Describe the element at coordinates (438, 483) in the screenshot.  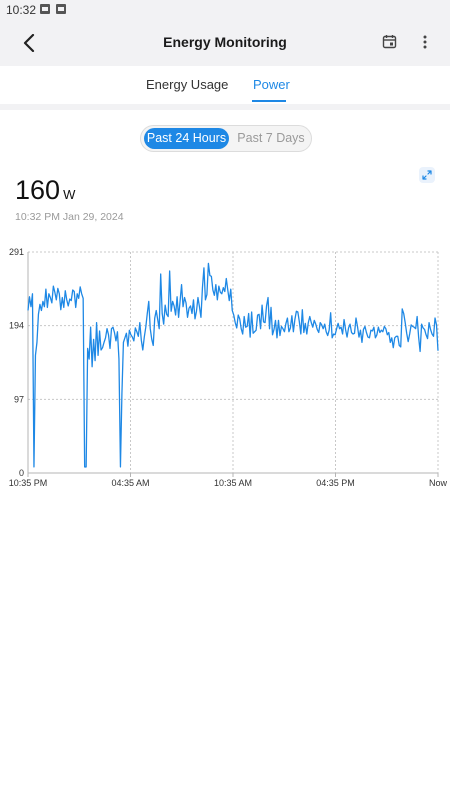
I see `x-tick-label: Now` at that location.